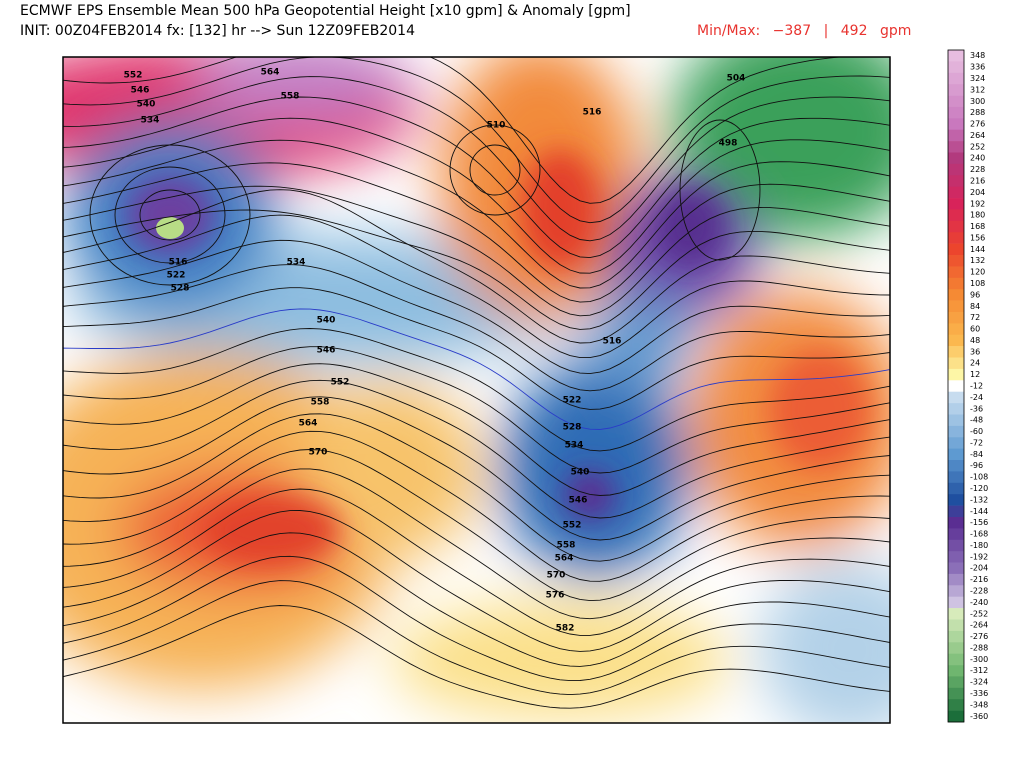  Describe the element at coordinates (792, 31) in the screenshot. I see `min-value: −387` at that location.